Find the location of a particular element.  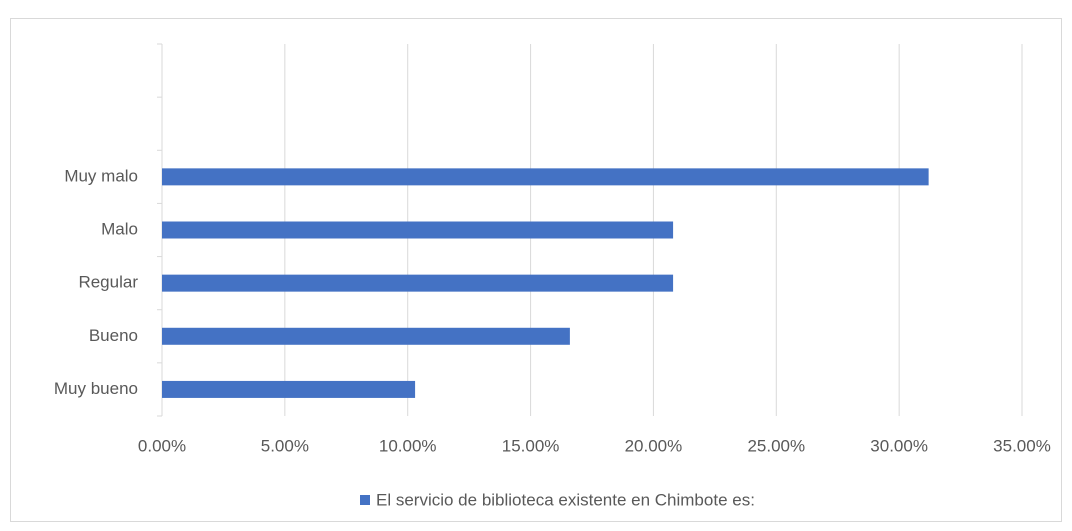

x-tick-label: 5.00% is located at coordinates (285, 445).